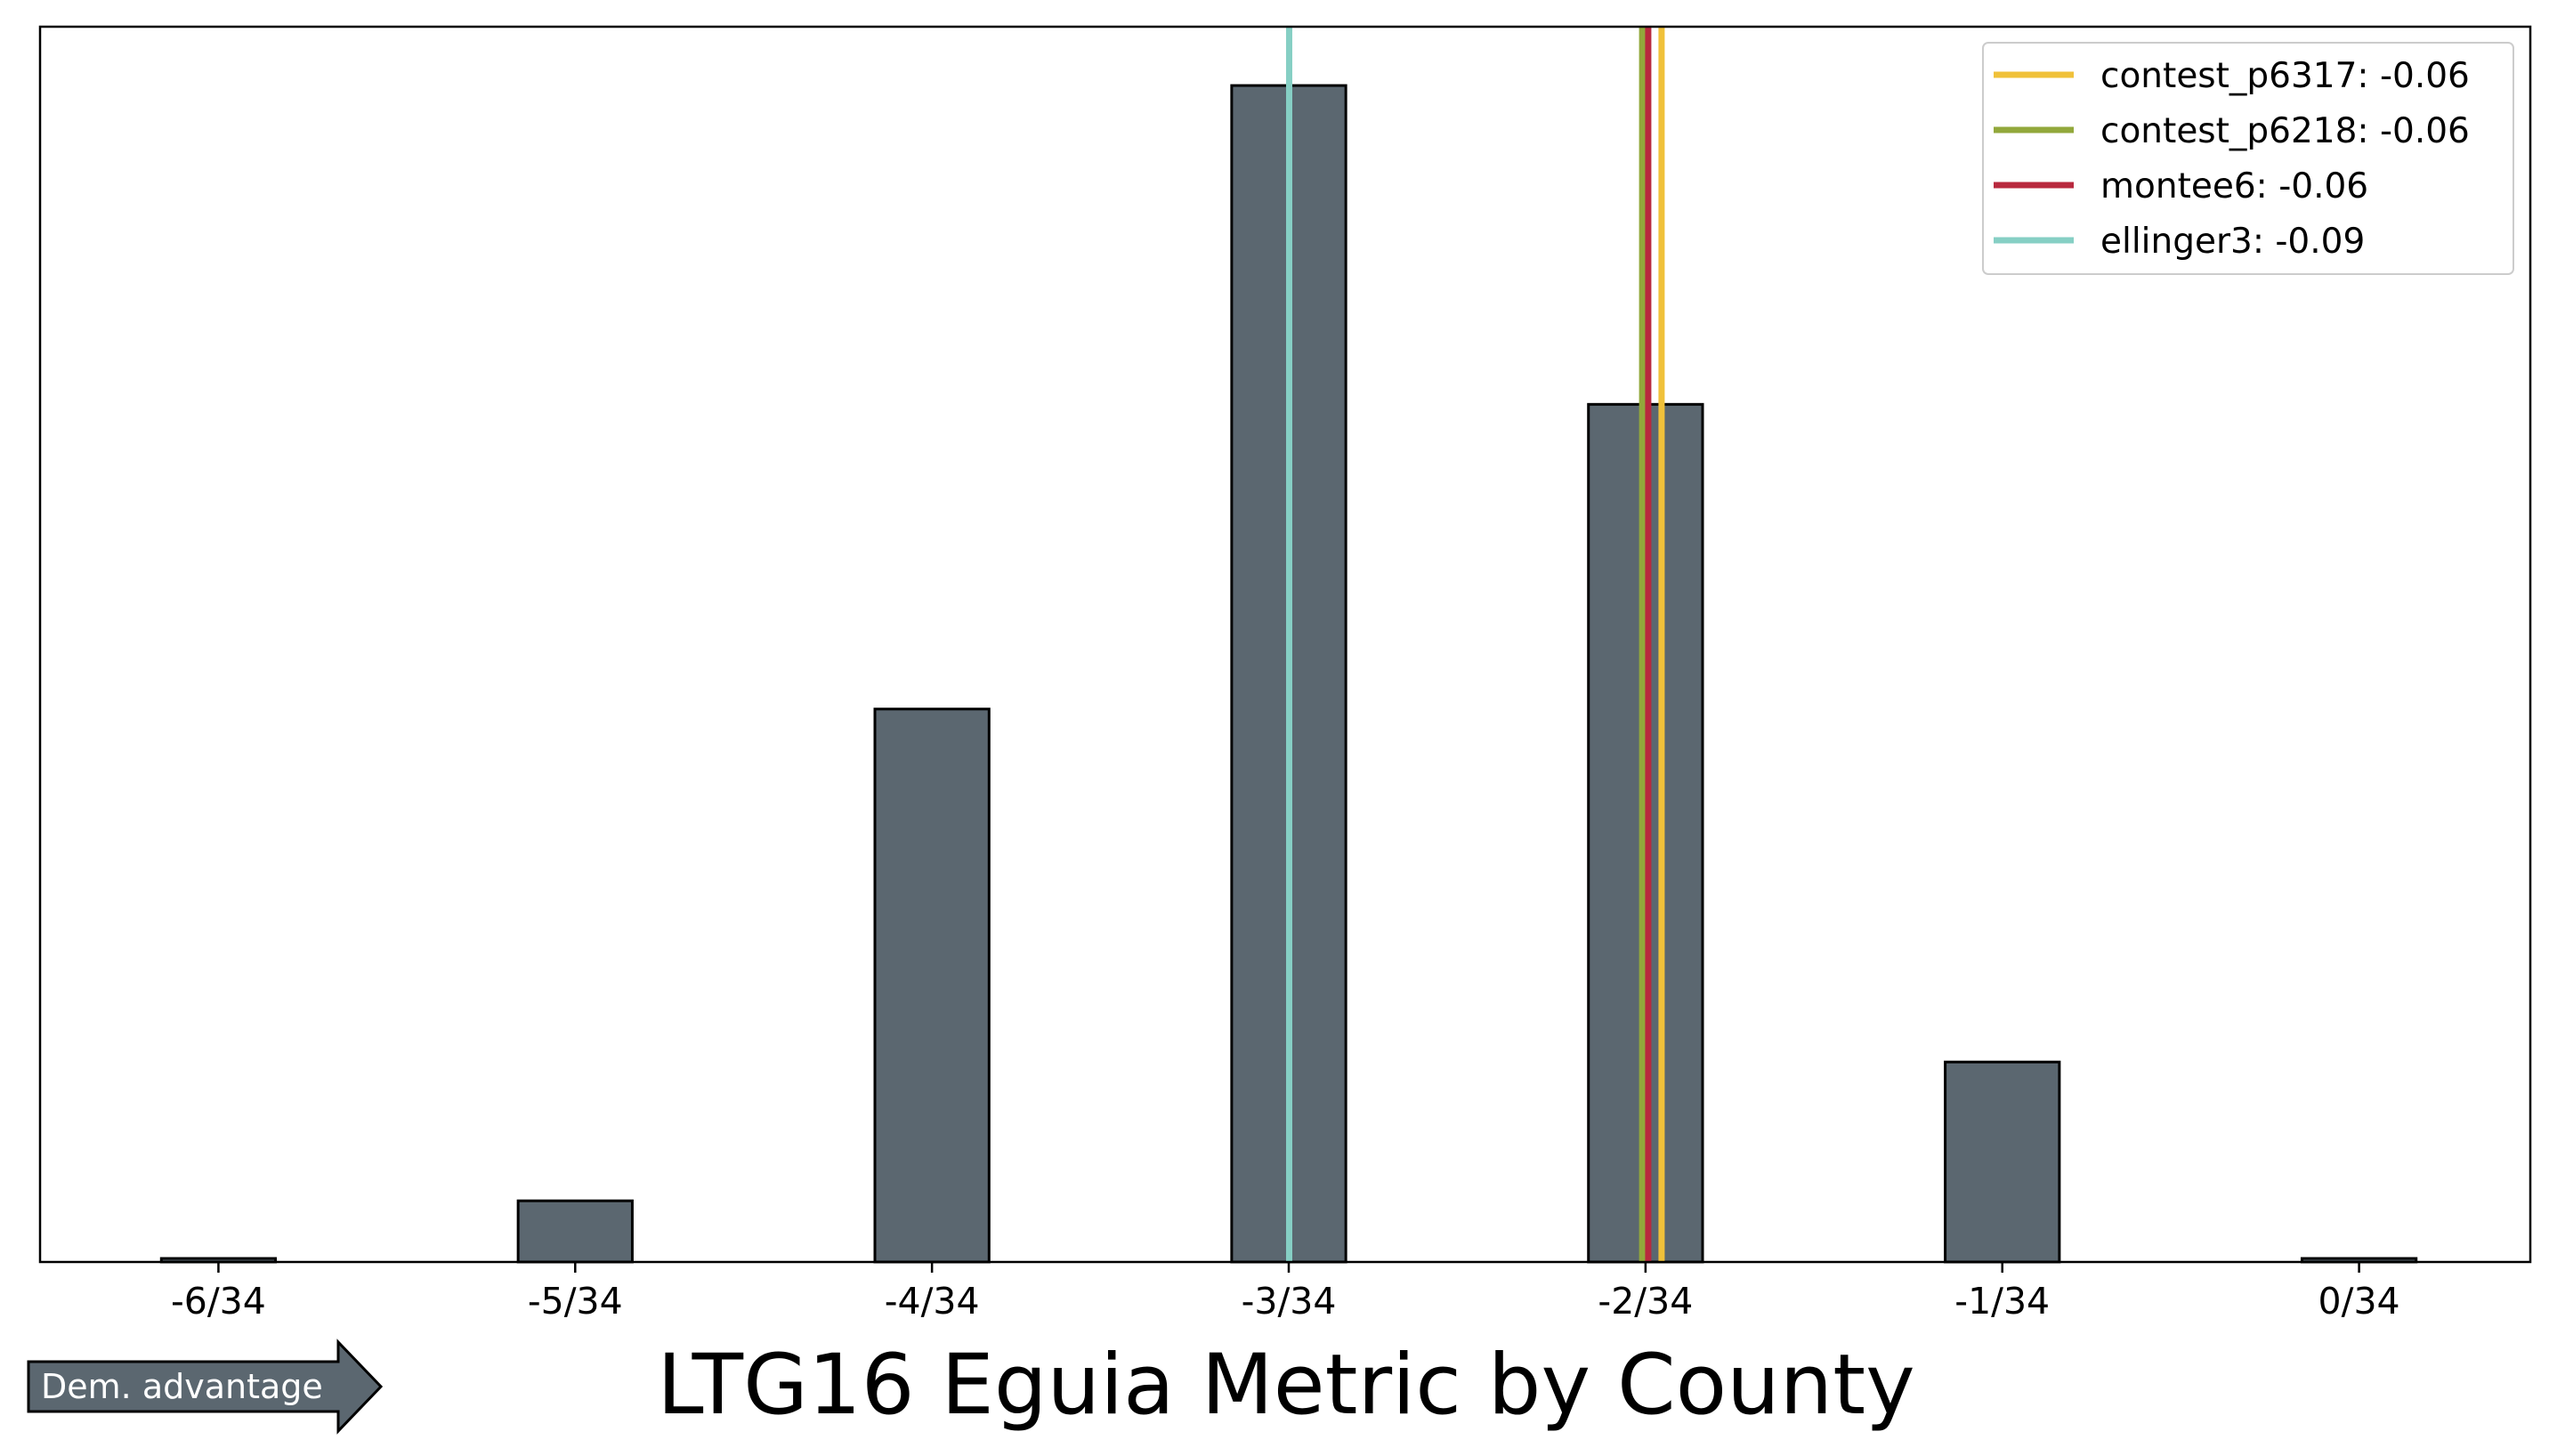 The width and height of the screenshot is (2549, 1456). What do you see at coordinates (2234, 186) in the screenshot?
I see `legend-label: montee6: -0.06` at bounding box center [2234, 186].